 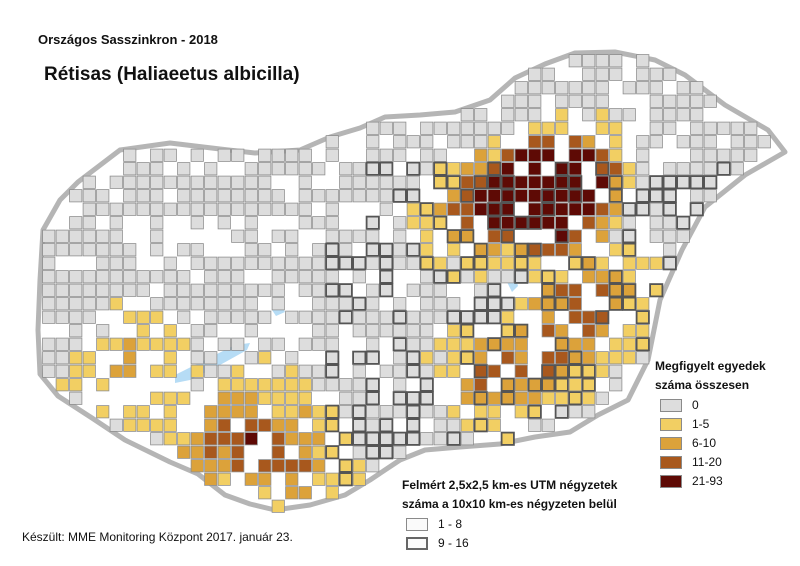 I want to click on legend-swatch, so click(x=671, y=481).